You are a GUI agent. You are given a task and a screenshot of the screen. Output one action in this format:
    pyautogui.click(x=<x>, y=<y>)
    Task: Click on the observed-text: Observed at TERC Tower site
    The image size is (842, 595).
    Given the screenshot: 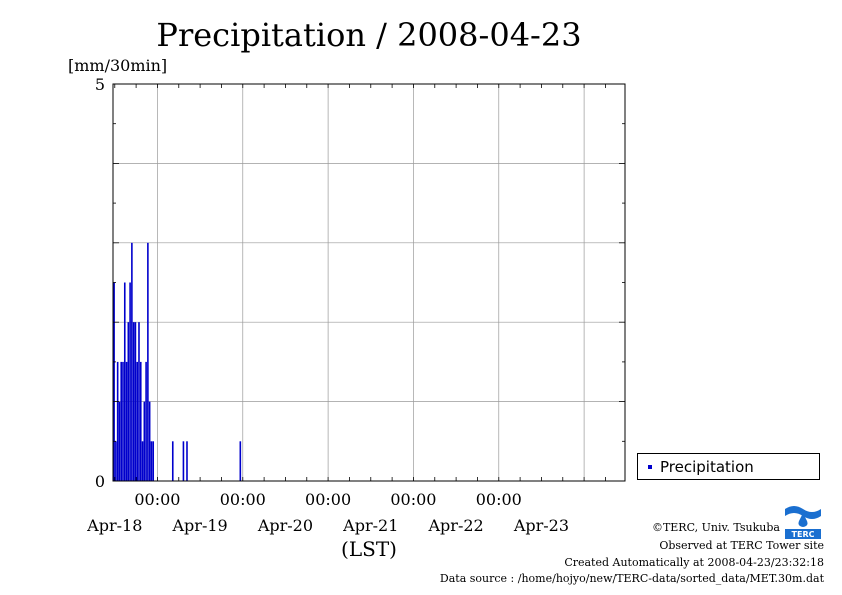 What is the action you would take?
    pyautogui.click(x=741, y=545)
    